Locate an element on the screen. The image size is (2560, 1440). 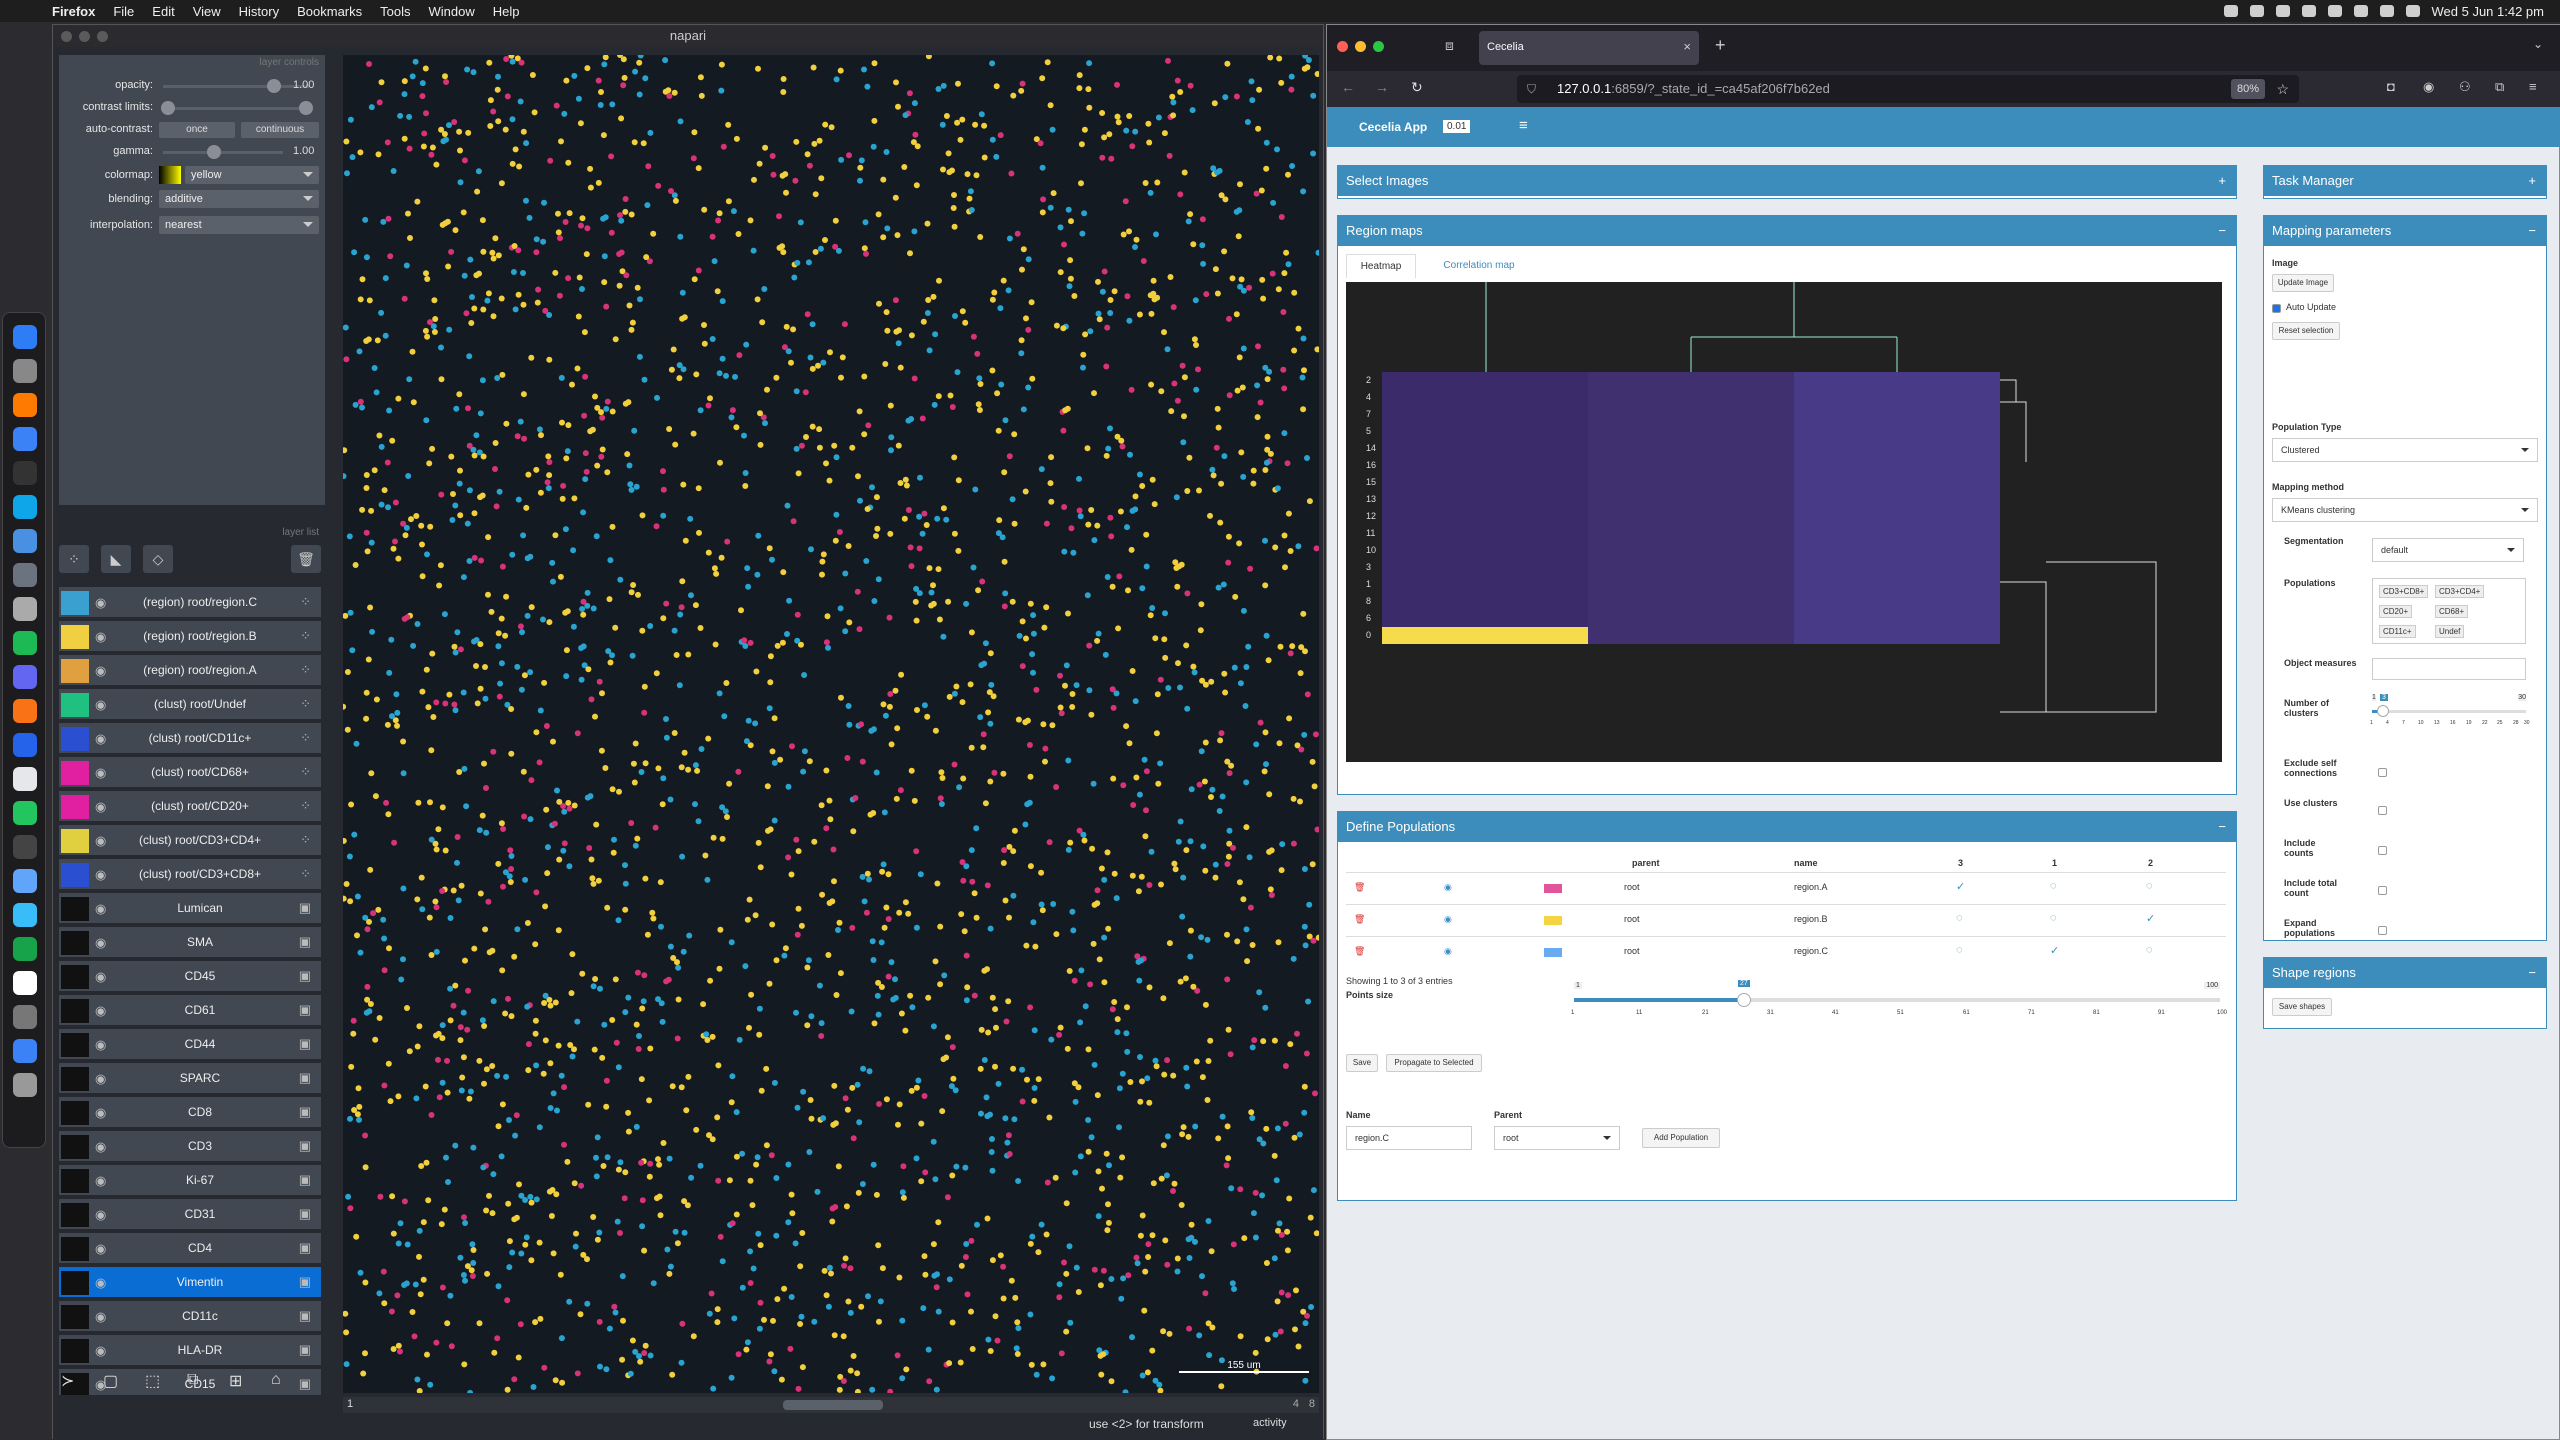
contrast-slider is located at coordinates (236, 108).